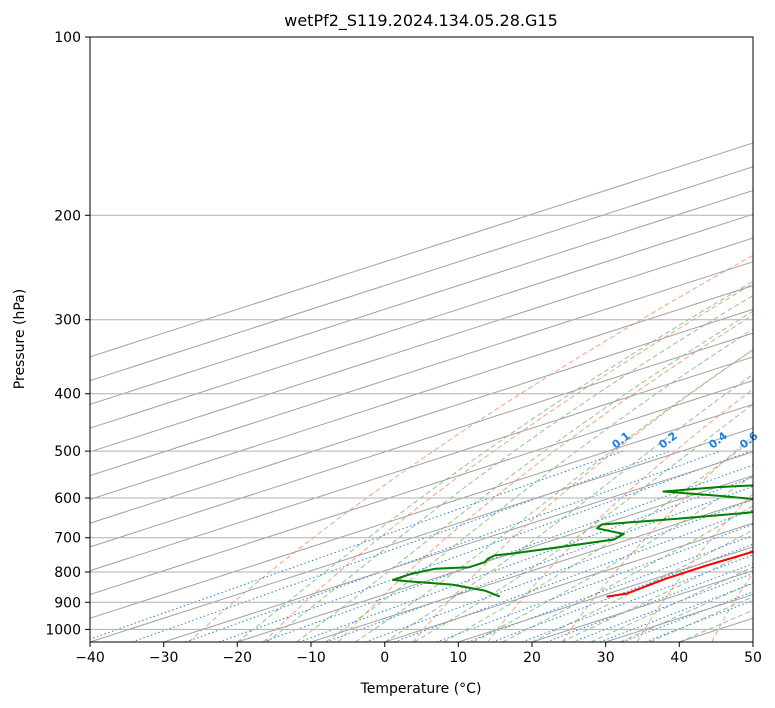  I want to click on dewpoint-profile-line, so click(572, 541).